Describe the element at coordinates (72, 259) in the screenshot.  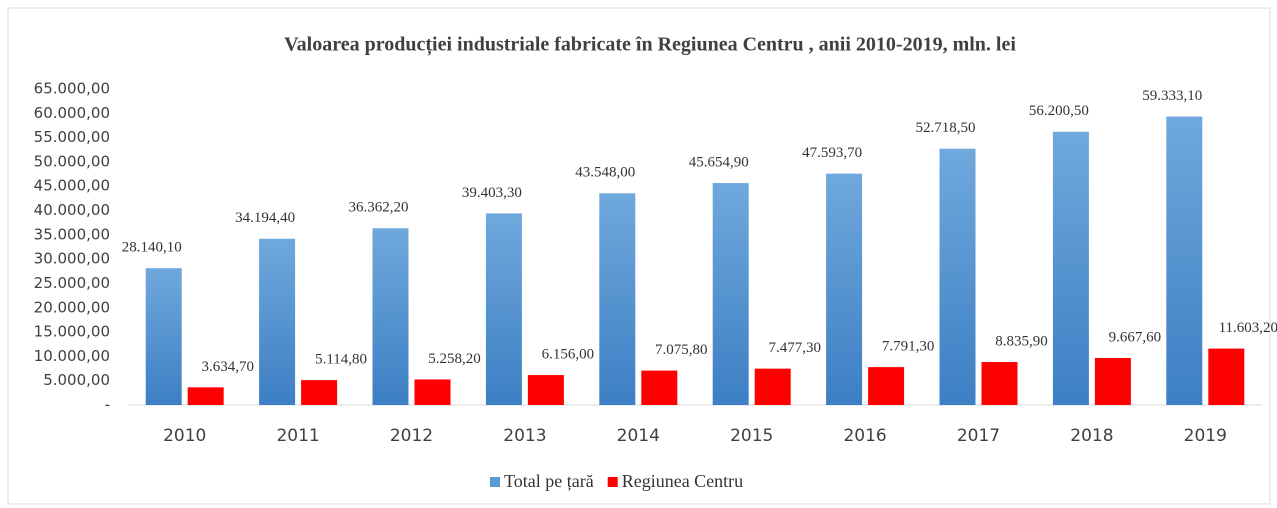
I see `y-tick-label: 30.000,00` at that location.